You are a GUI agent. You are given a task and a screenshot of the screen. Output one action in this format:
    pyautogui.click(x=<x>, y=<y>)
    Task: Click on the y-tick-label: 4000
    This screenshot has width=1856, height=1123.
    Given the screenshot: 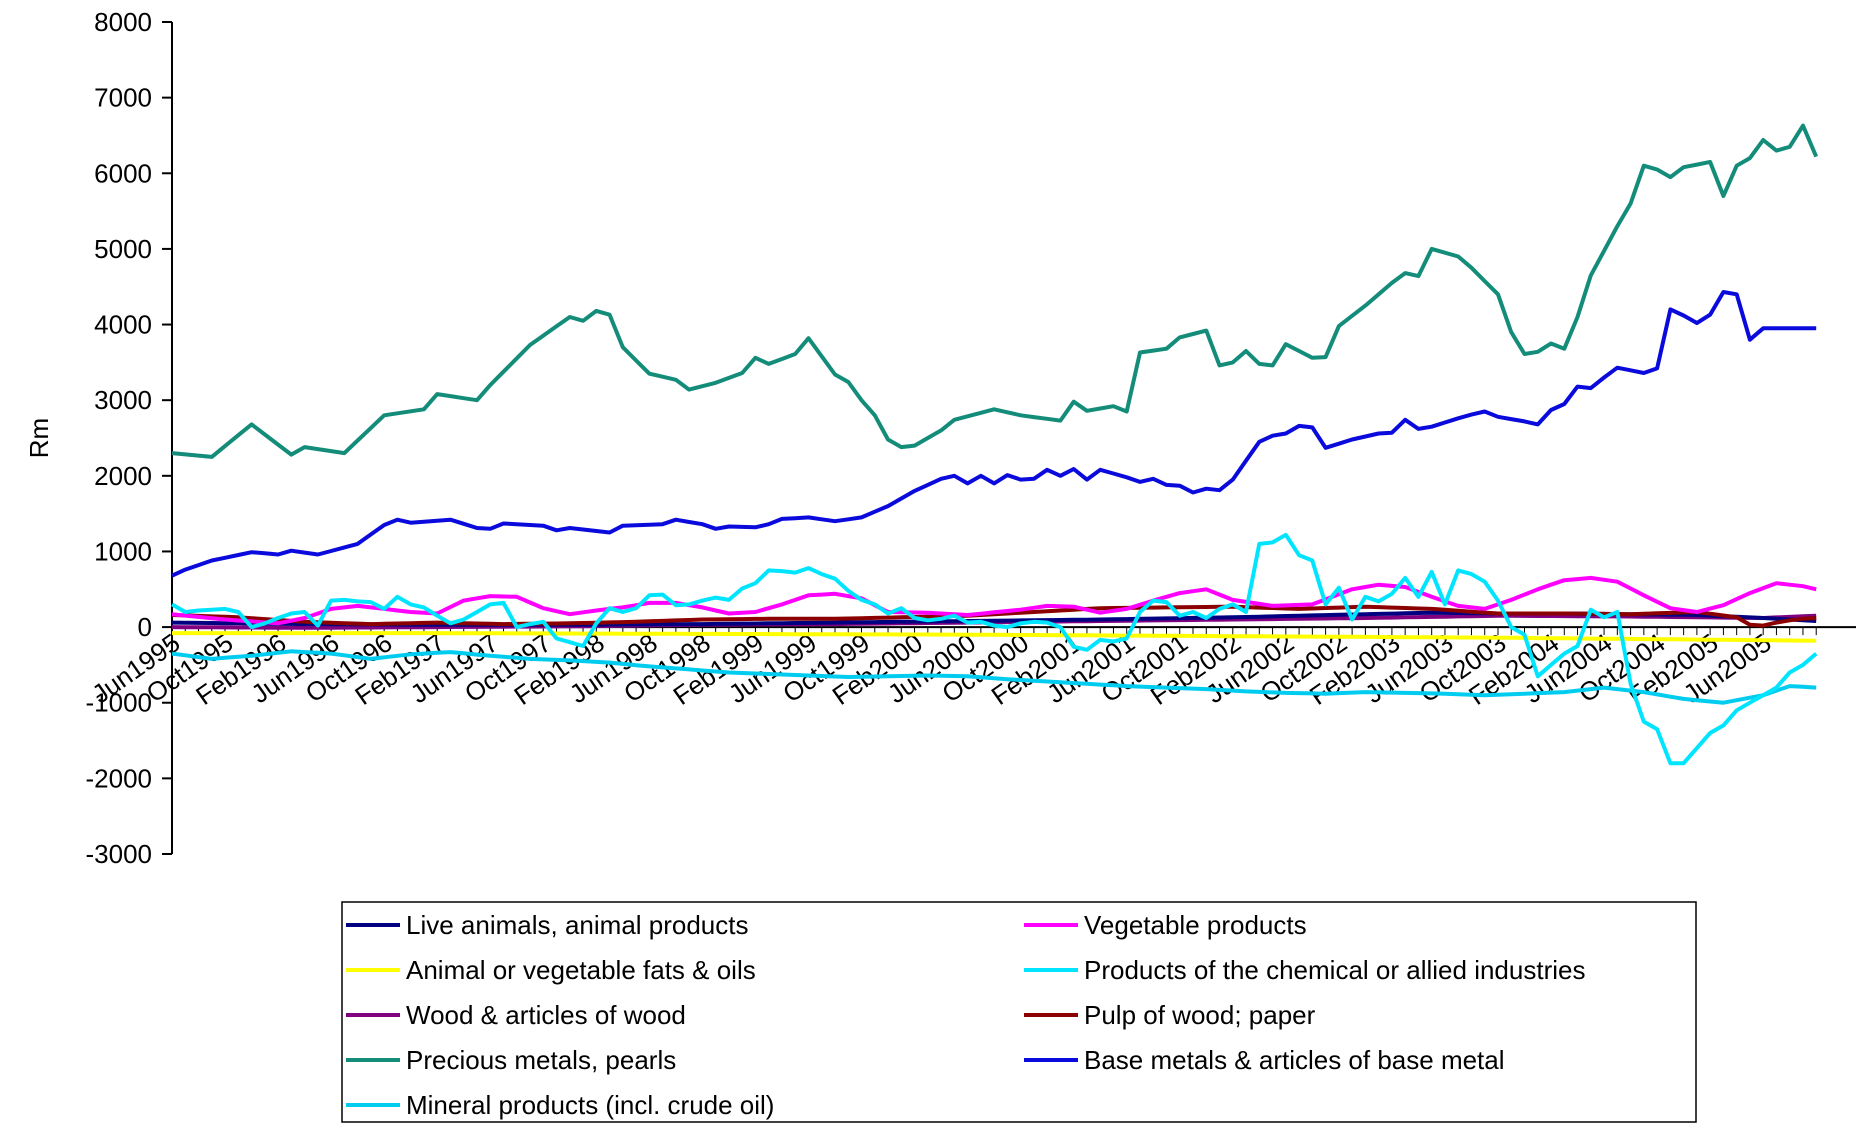 What is the action you would take?
    pyautogui.click(x=123, y=325)
    